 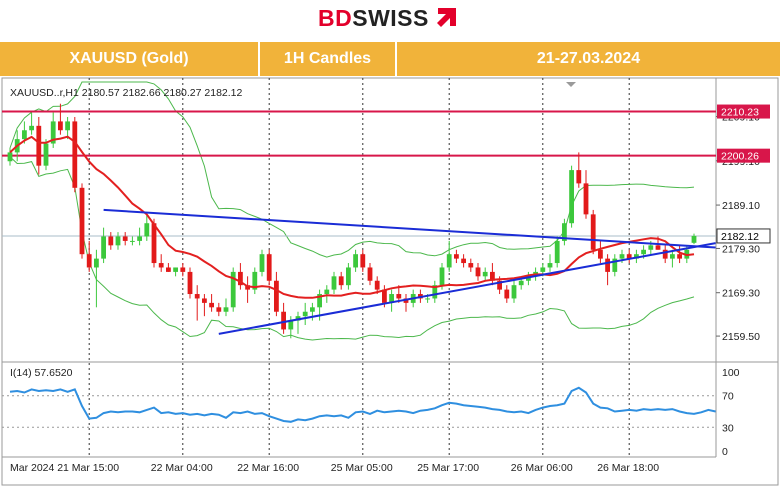 What do you see at coordinates (628, 468) in the screenshot?
I see `x-tick-label: 26 Mar 18:00` at bounding box center [628, 468].